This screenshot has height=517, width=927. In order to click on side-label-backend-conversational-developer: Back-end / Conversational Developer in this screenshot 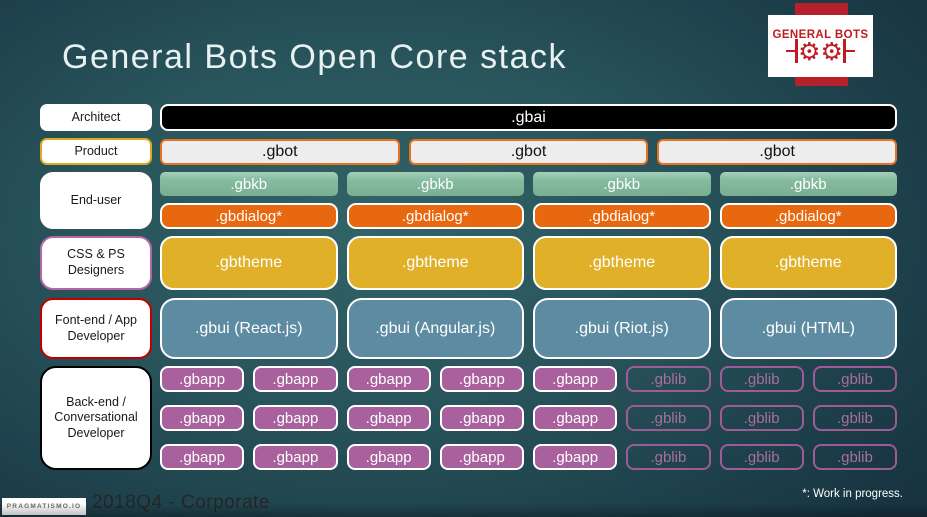, I will do `click(96, 418)`.